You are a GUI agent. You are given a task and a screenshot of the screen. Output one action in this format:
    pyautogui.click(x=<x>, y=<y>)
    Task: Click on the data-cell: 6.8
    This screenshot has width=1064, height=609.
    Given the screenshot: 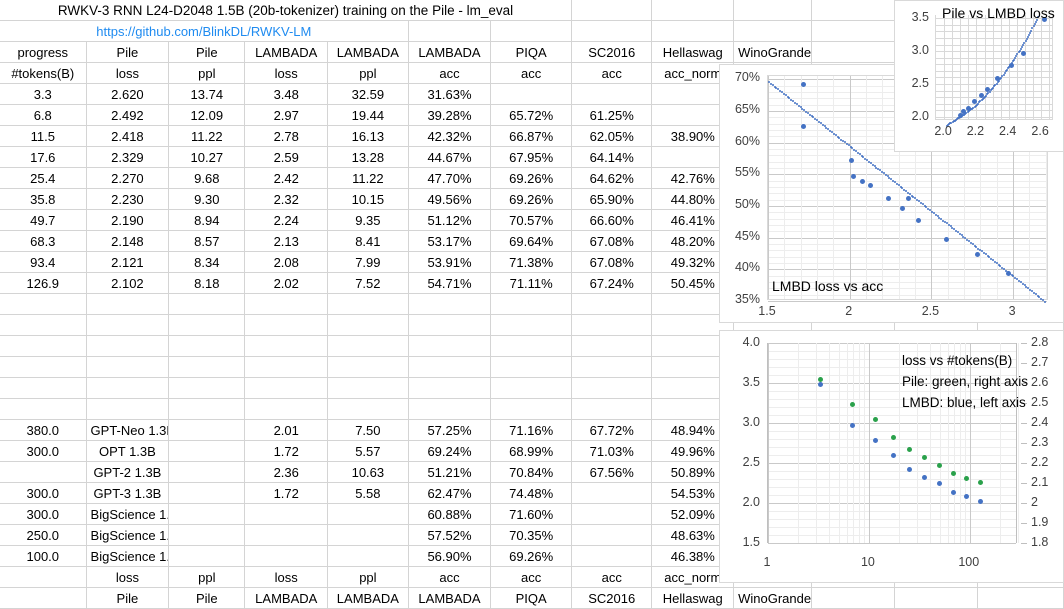 What is the action you would take?
    pyautogui.click(x=43, y=115)
    